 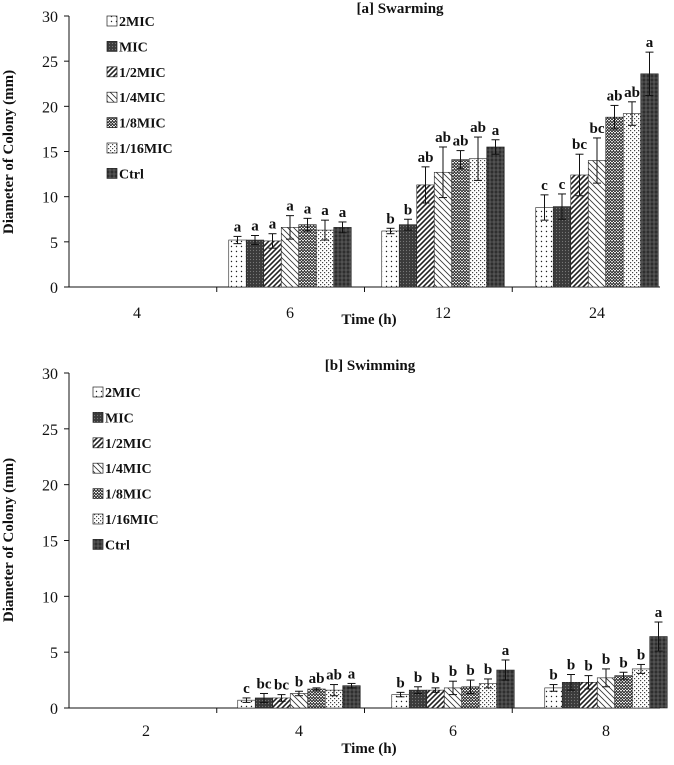 I want to click on x-tick-label: 12, so click(x=443, y=313).